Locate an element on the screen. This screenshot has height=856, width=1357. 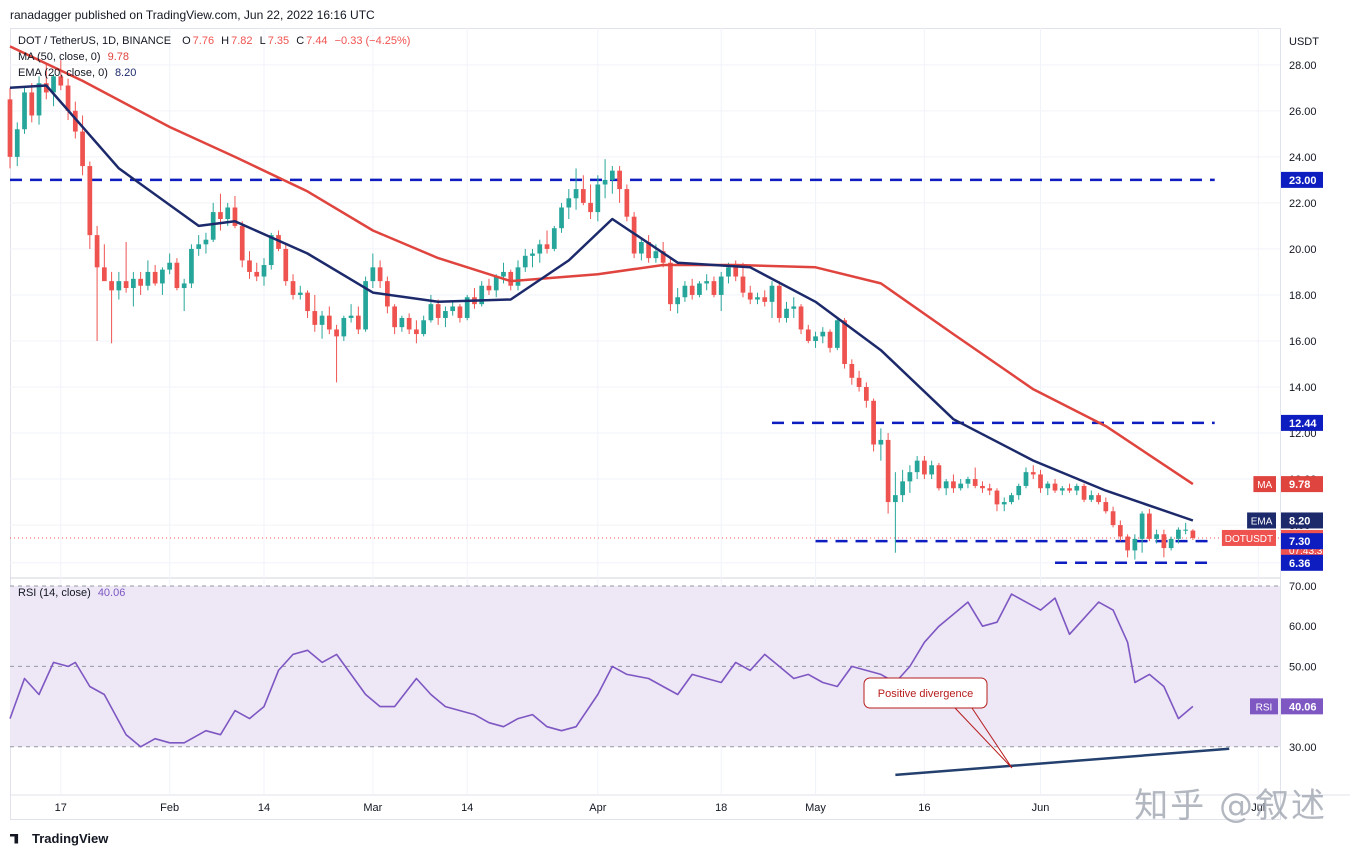
rsi-tick-label: 30.00 is located at coordinates (1303, 748).